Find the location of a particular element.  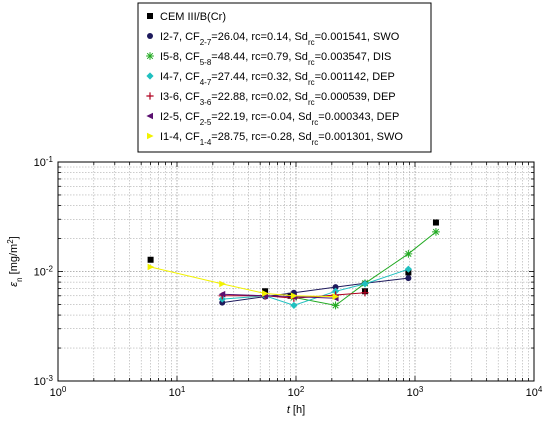

y-tick-label: 10⁻¹ is located at coordinates (44, 162).